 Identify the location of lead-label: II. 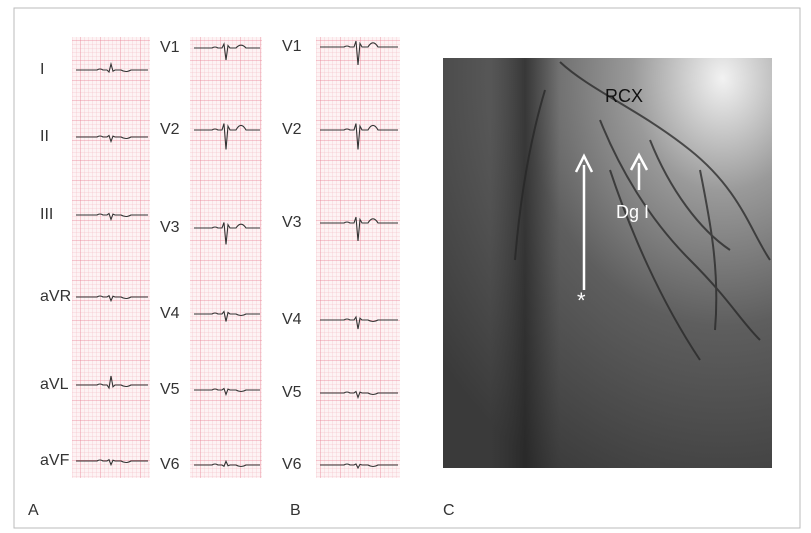
(44, 136).